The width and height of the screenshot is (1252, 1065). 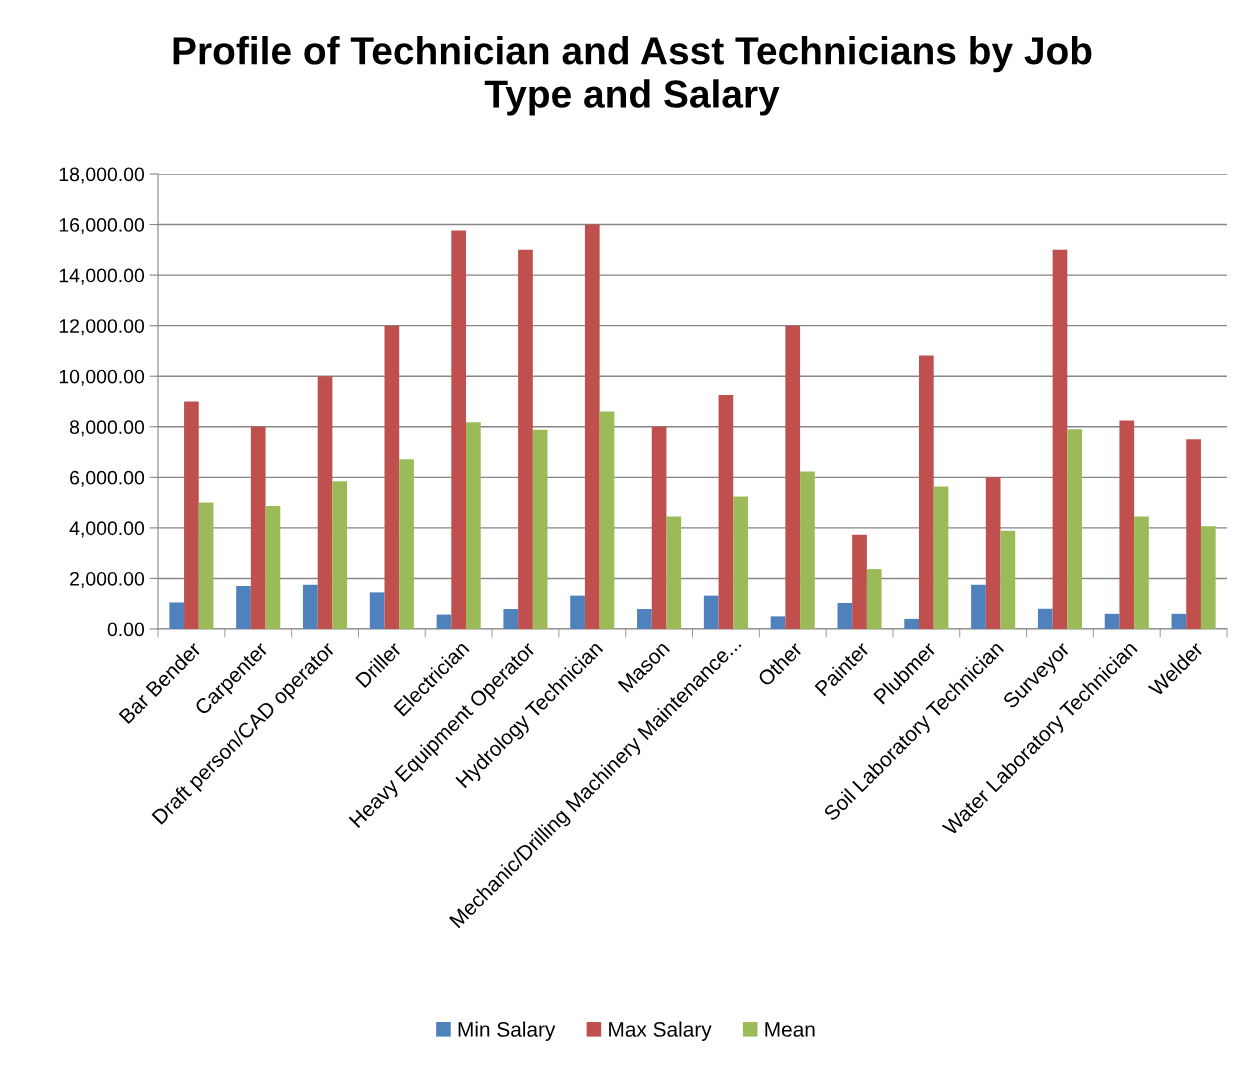 I want to click on y-tick-label: 14,000.00, so click(x=102, y=276).